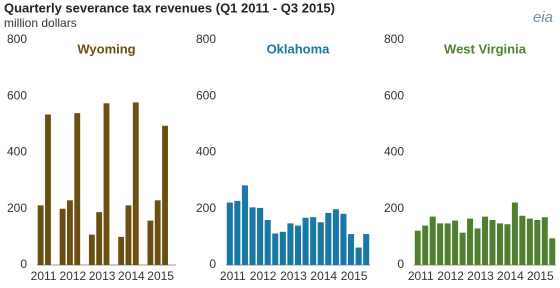 The height and width of the screenshot is (288, 560). Describe the element at coordinates (299, 48) in the screenshot. I see `panel-title: Oklahoma` at that location.